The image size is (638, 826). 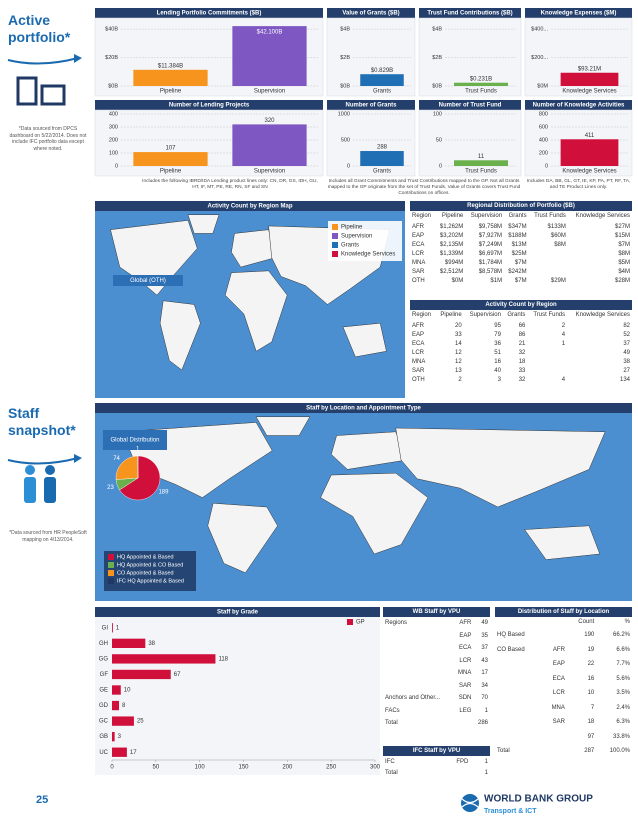 I want to click on cell: 4, so click(x=563, y=379).